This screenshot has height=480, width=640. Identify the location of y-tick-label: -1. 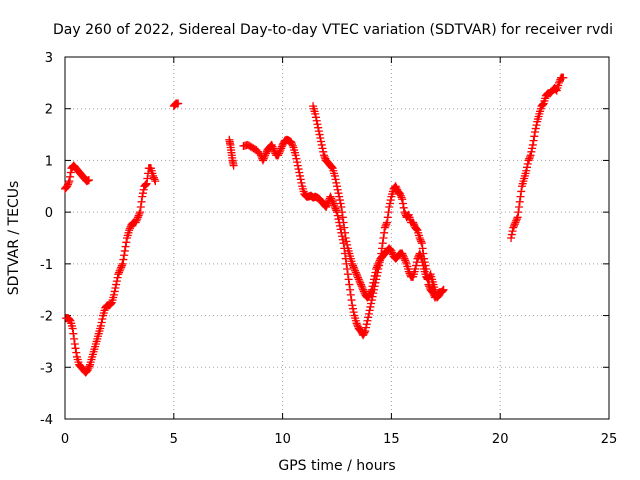
(46, 265).